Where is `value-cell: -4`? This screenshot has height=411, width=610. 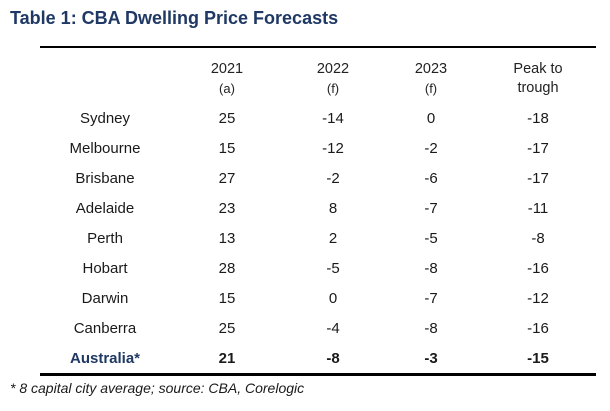
value-cell: -4 is located at coordinates (333, 328).